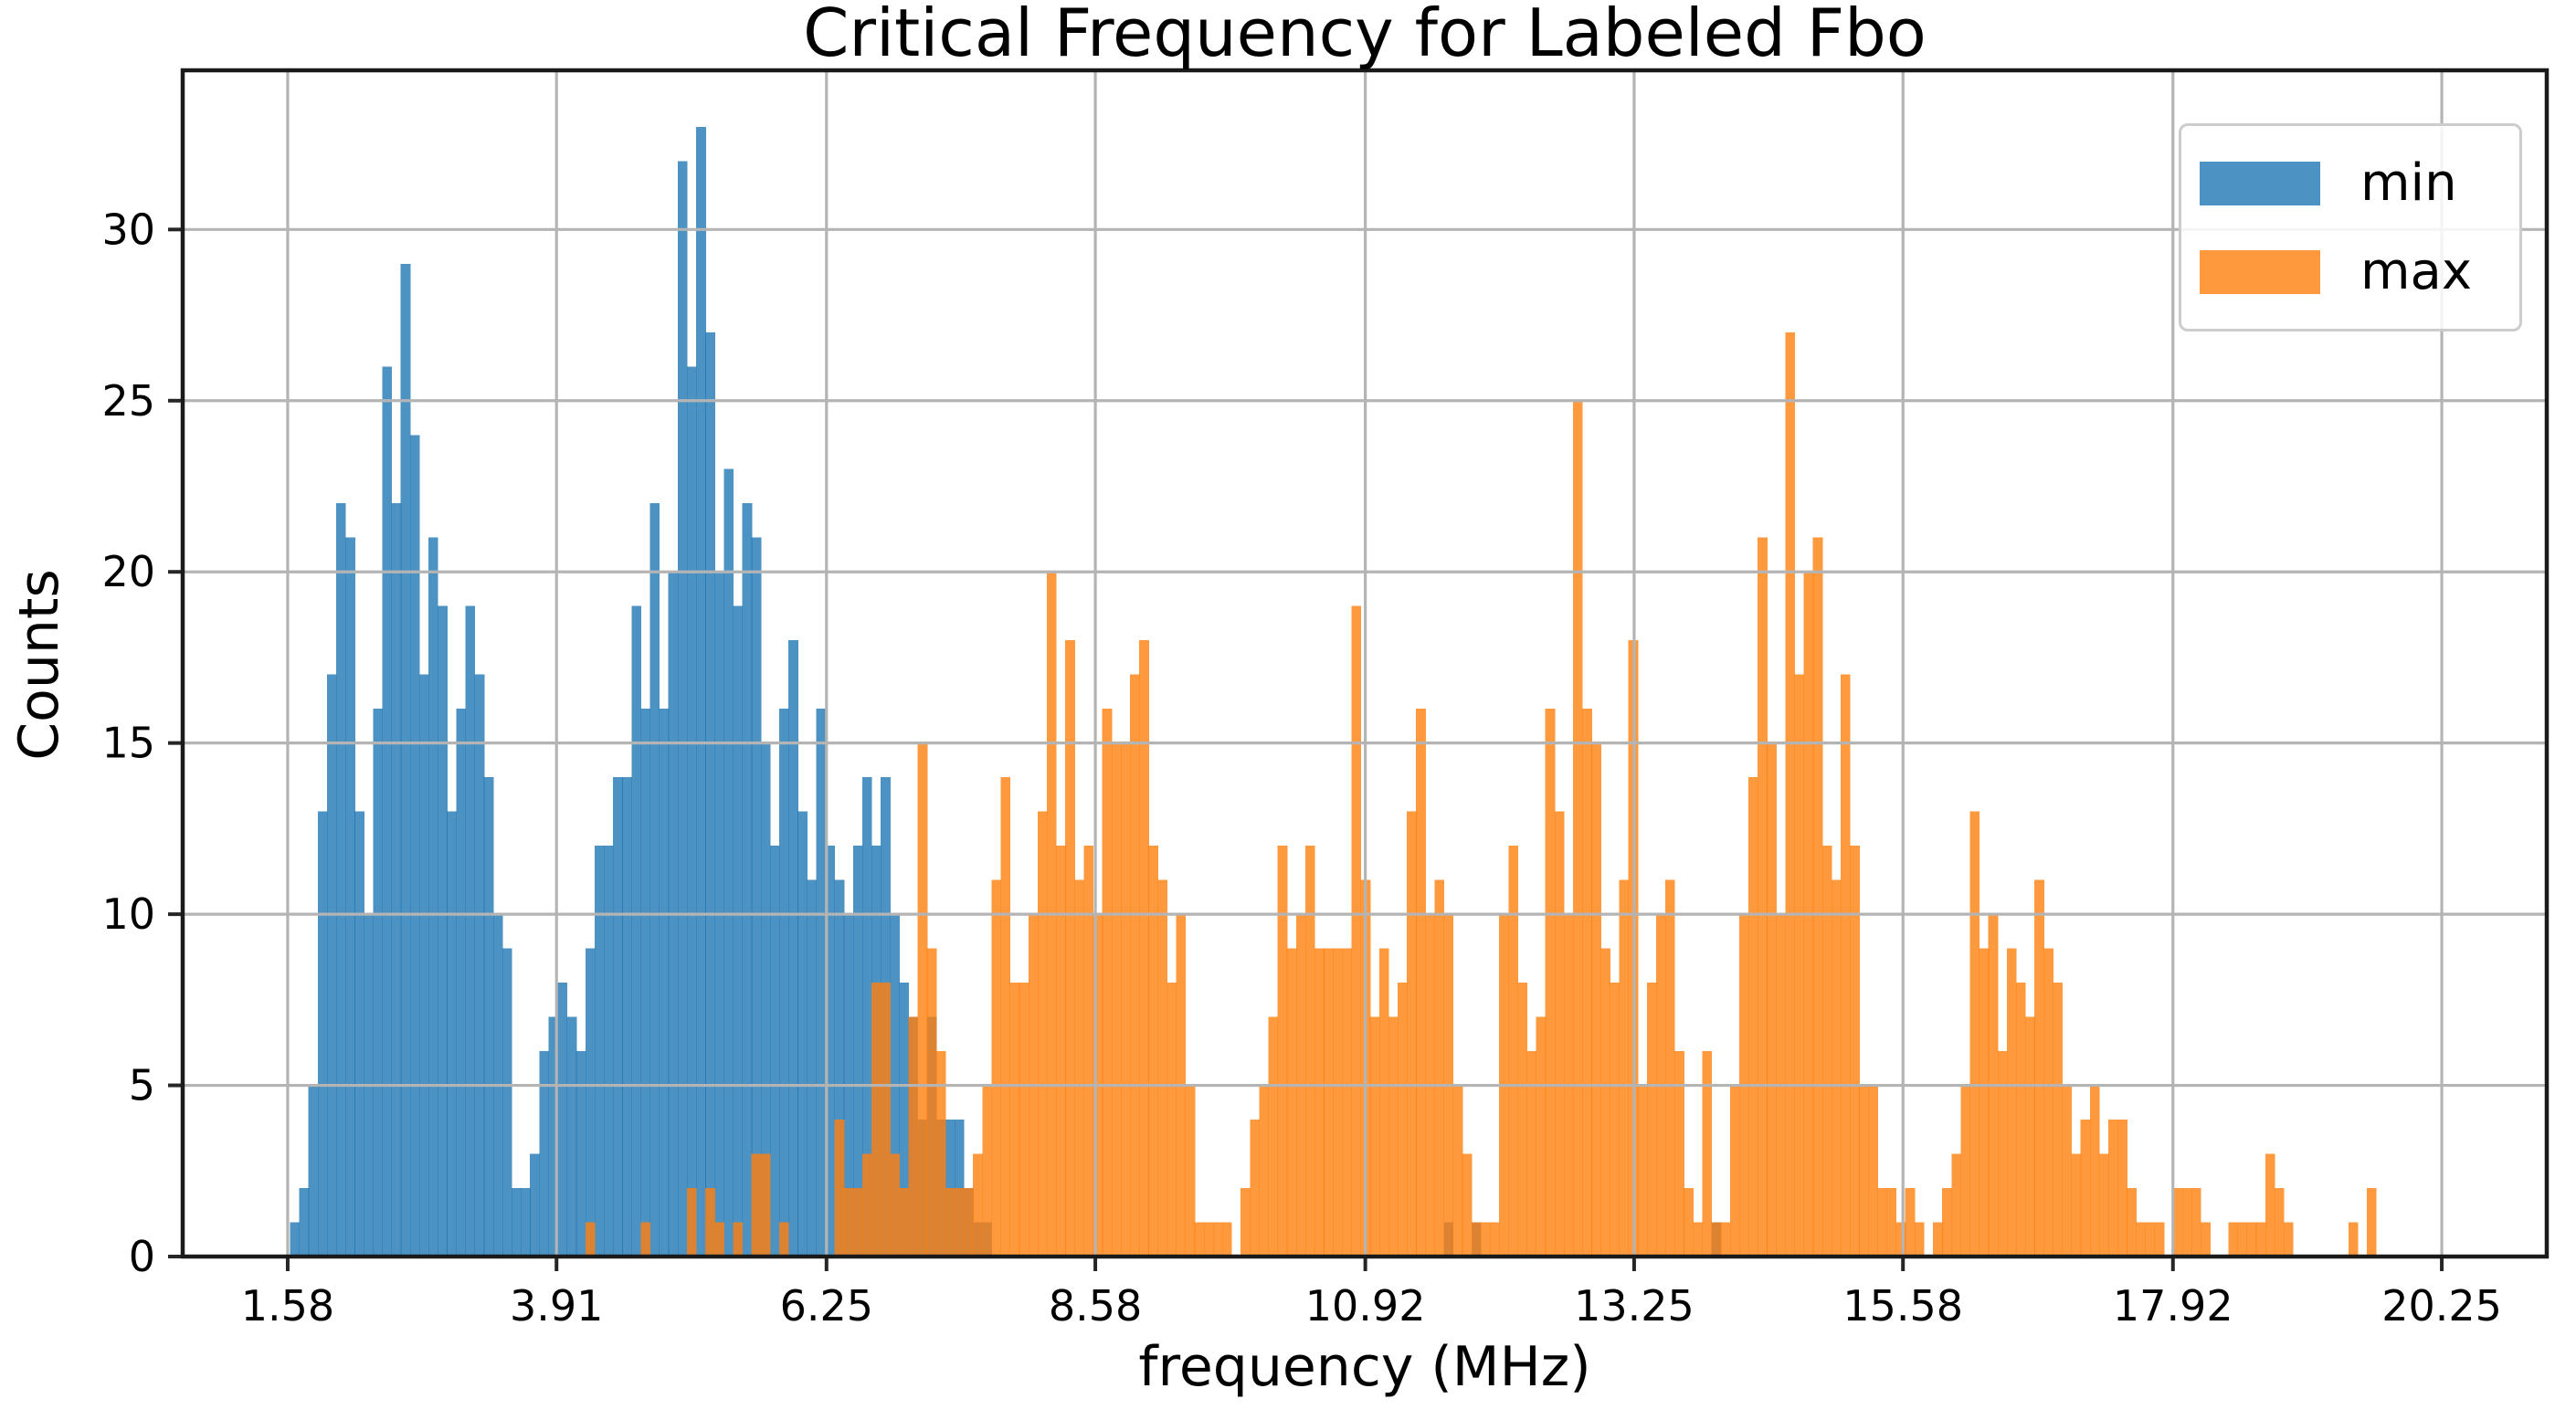 The height and width of the screenshot is (1420, 2576). Describe the element at coordinates (128, 743) in the screenshot. I see `y-tick-label: 15` at that location.